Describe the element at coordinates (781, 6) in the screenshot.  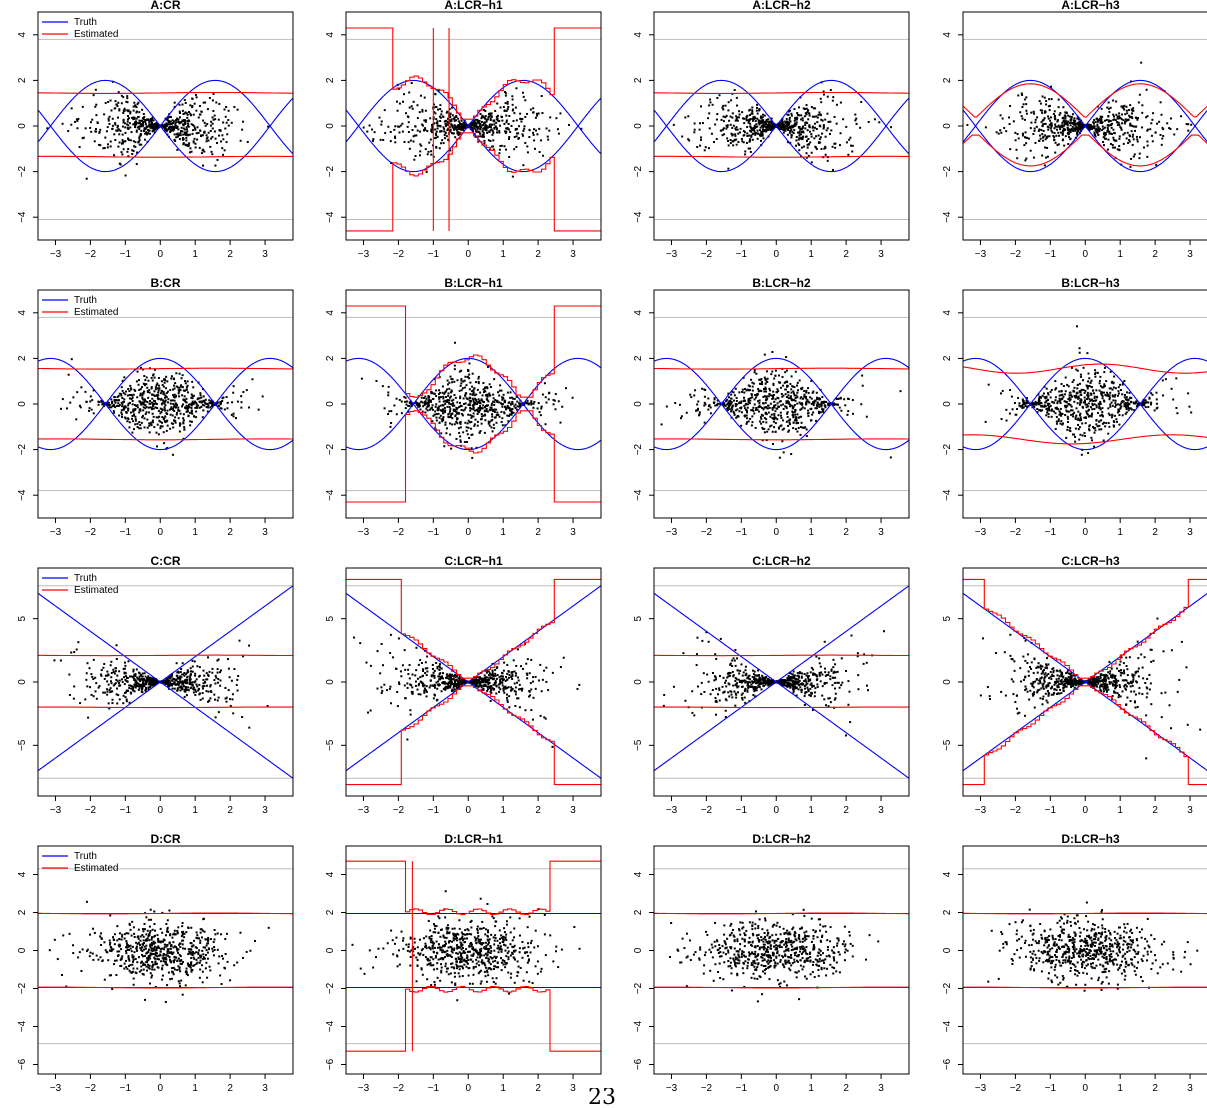
I see `panel-title: A:LCR−h2` at that location.